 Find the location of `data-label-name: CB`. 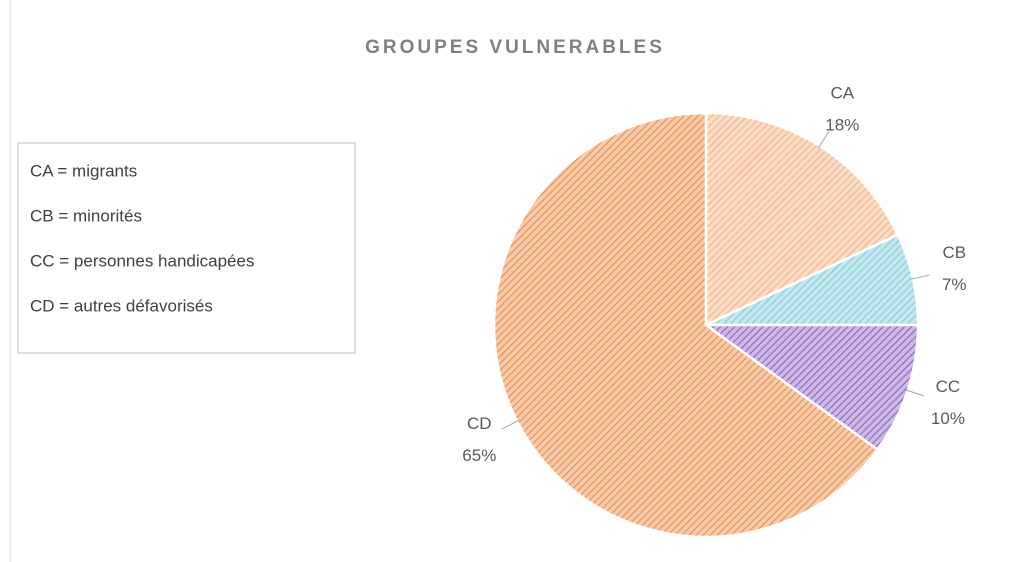

data-label-name: CB is located at coordinates (954, 252).